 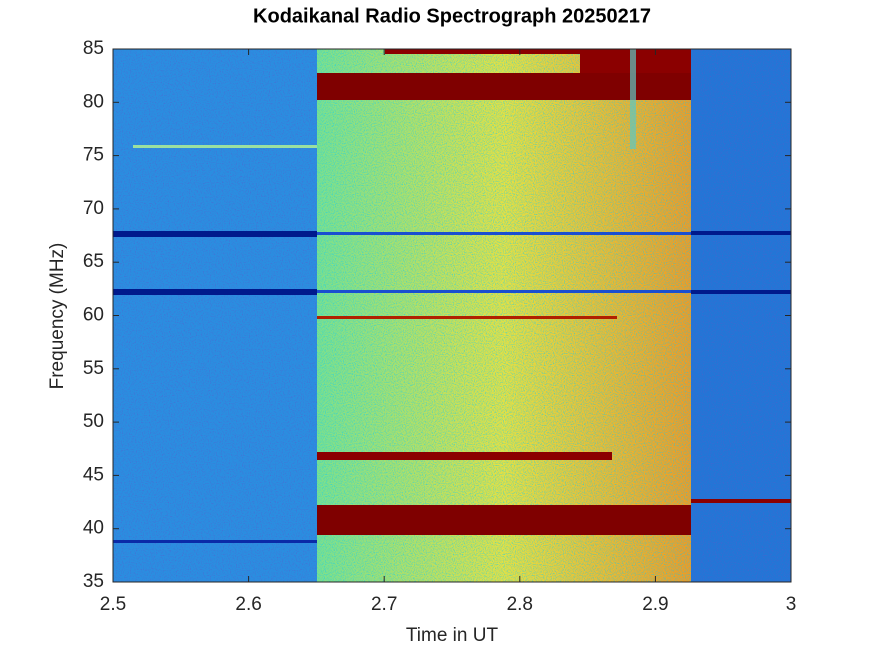 I want to click on y-tick-label: 35, so click(x=93, y=581).